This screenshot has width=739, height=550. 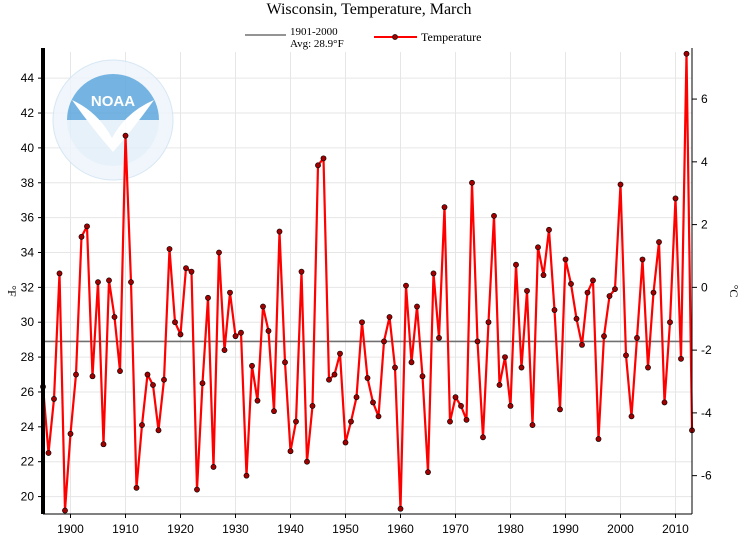 What do you see at coordinates (274, 411) in the screenshot?
I see `temperature-point-1937` at bounding box center [274, 411].